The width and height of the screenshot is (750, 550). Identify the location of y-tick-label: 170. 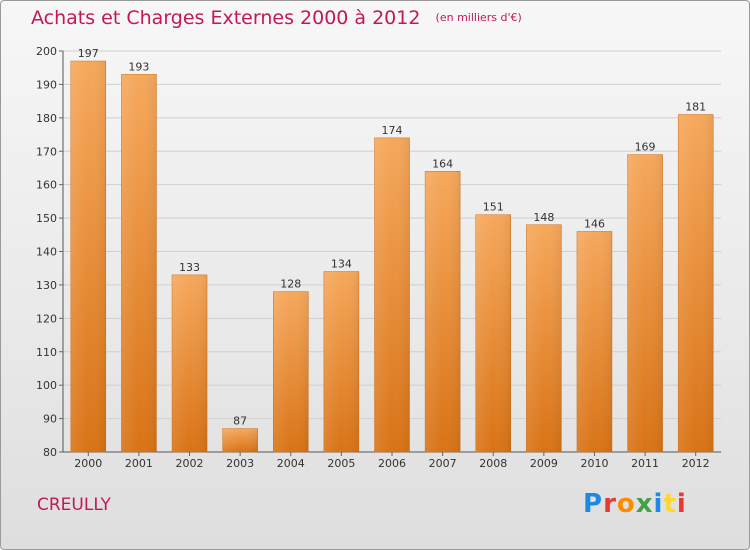
(46, 151).